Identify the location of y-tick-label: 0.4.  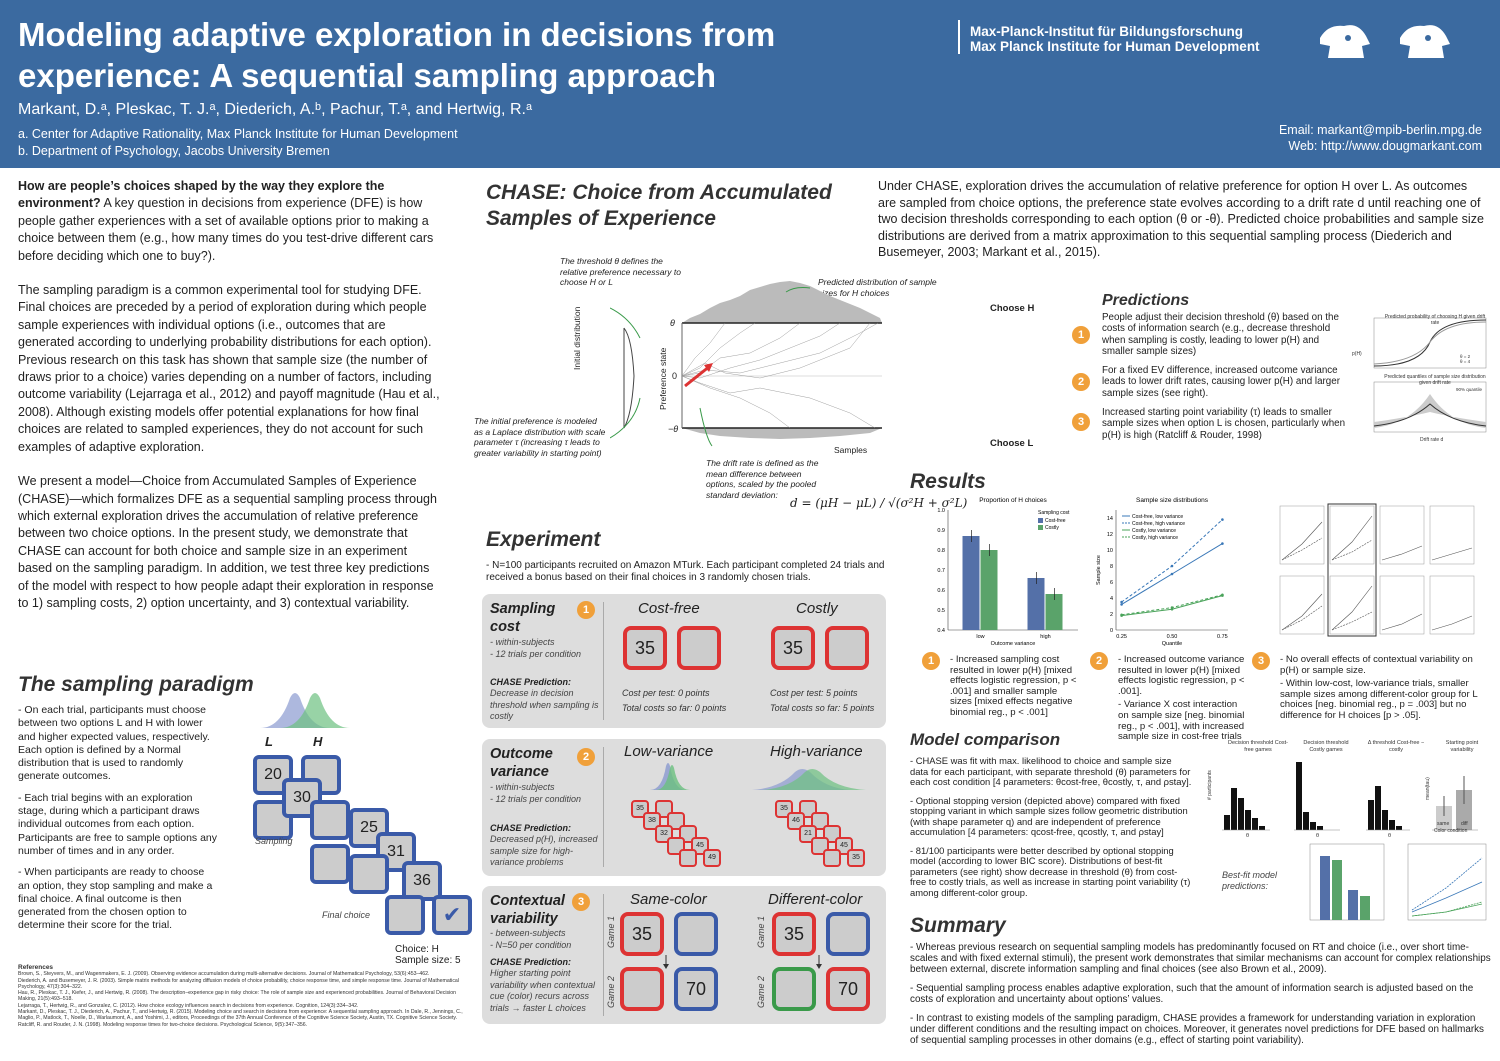
(941, 631).